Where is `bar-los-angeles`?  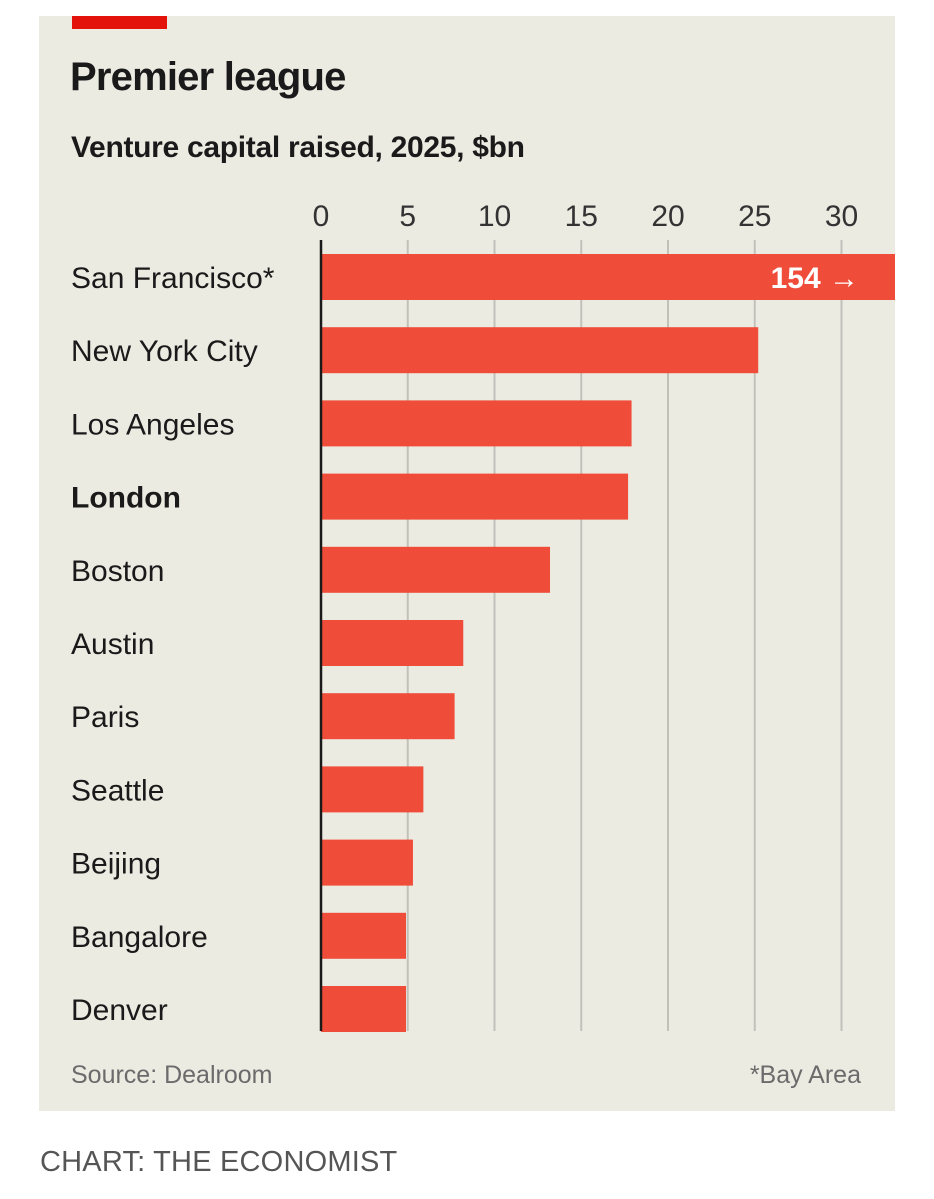 bar-los-angeles is located at coordinates (476, 423).